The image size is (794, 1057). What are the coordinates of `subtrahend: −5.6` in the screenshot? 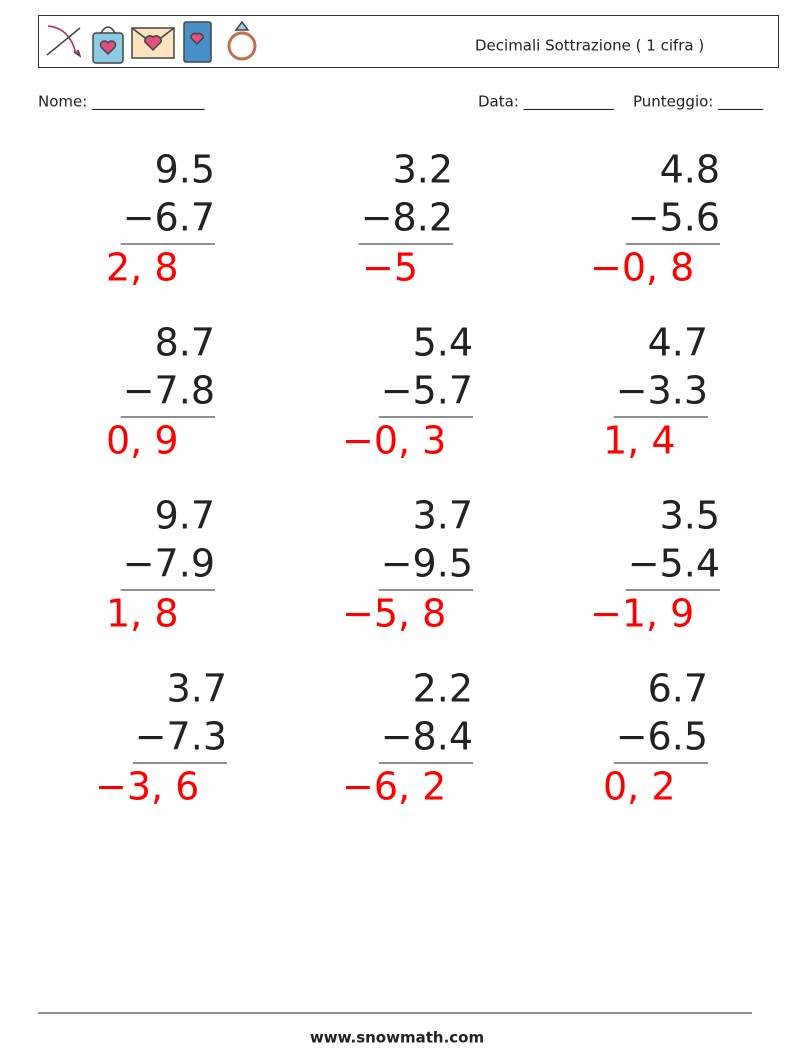 It's located at (674, 218).